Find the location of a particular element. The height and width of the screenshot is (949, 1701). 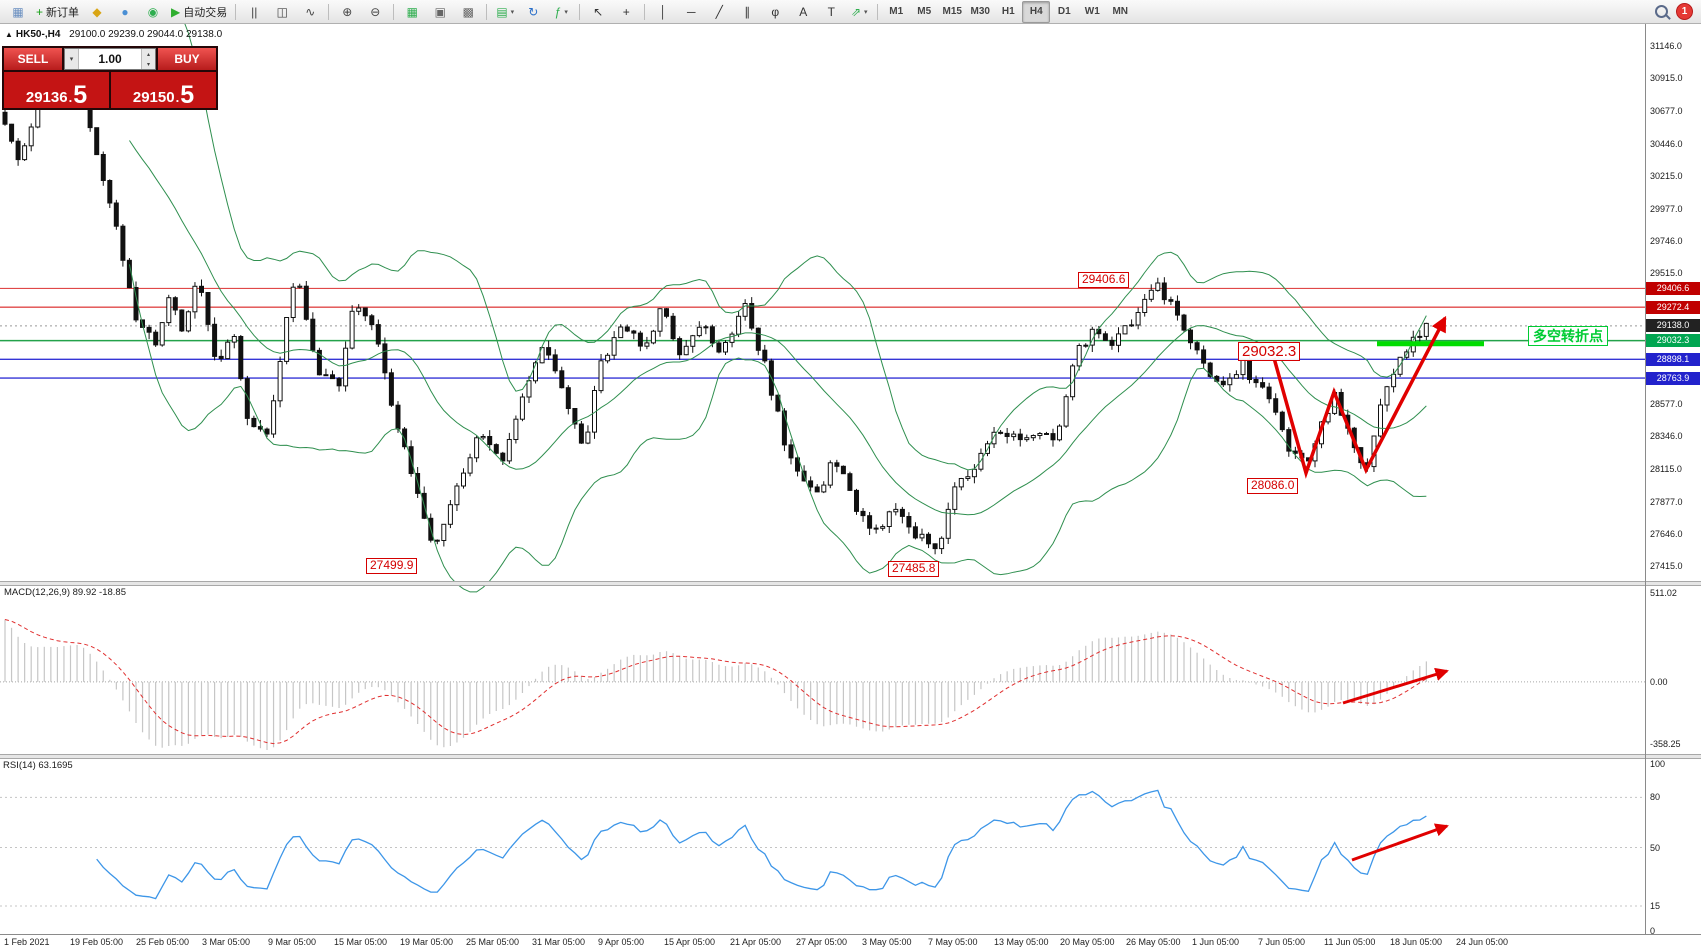

alerts-icon: ◉ is located at coordinates (153, 12).